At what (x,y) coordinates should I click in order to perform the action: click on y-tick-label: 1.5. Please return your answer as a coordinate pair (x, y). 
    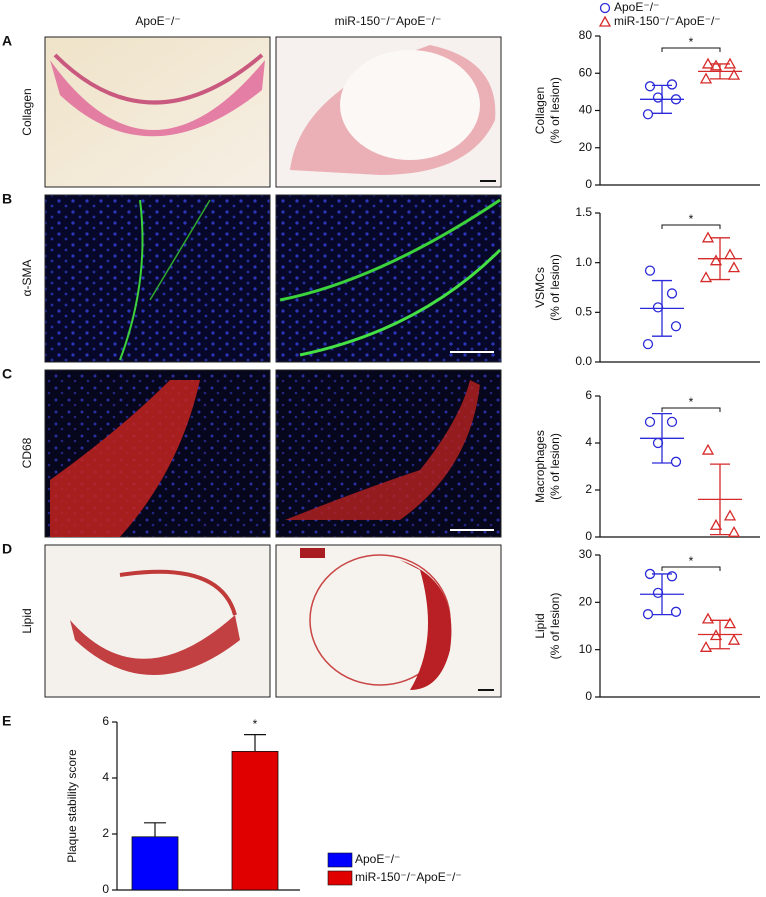
    Looking at the image, I should click on (583, 212).